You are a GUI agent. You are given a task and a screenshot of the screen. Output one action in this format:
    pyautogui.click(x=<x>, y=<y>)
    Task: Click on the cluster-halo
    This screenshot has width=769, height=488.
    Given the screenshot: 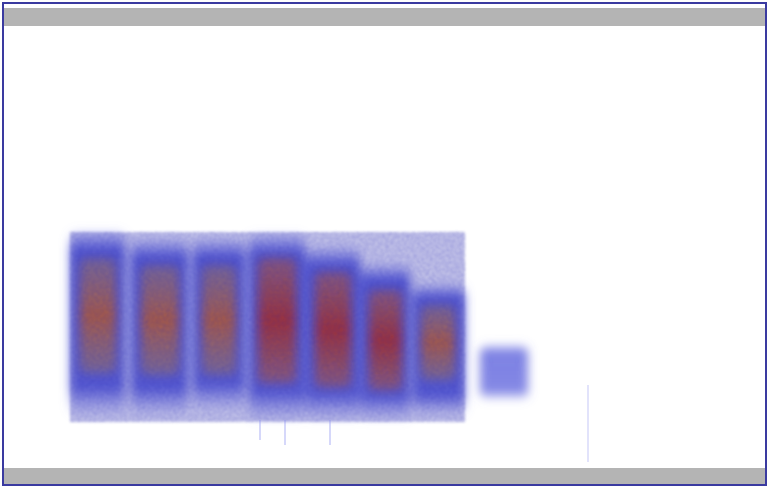 What is the action you would take?
    pyautogui.click(x=504, y=372)
    